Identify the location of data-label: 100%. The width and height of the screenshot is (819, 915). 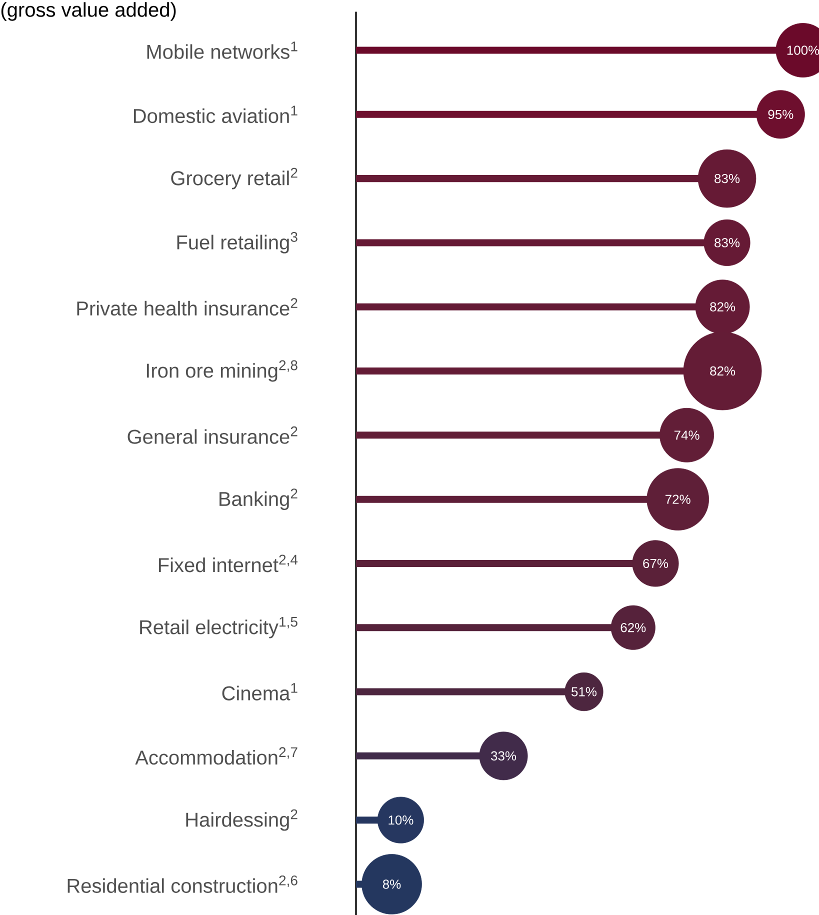
(803, 50).